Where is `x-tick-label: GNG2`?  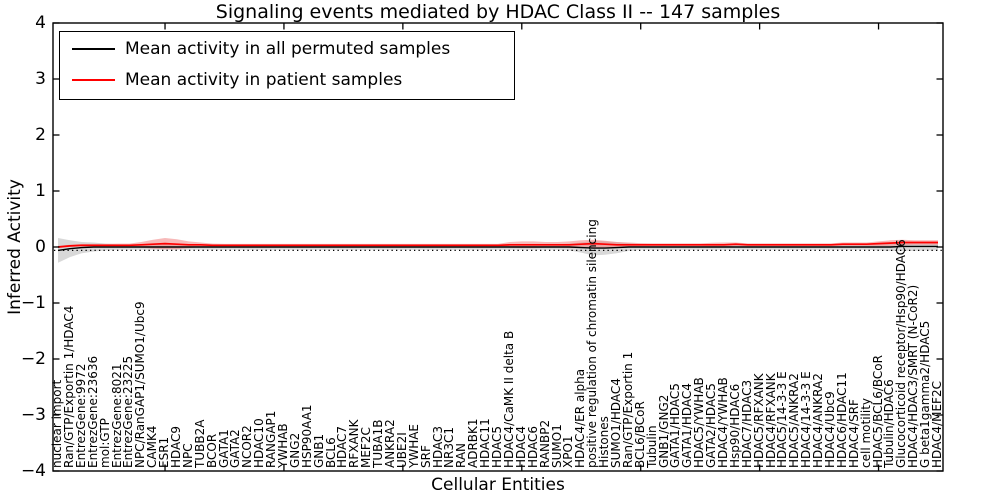
x-tick-label: GNG2 is located at coordinates (294, 450).